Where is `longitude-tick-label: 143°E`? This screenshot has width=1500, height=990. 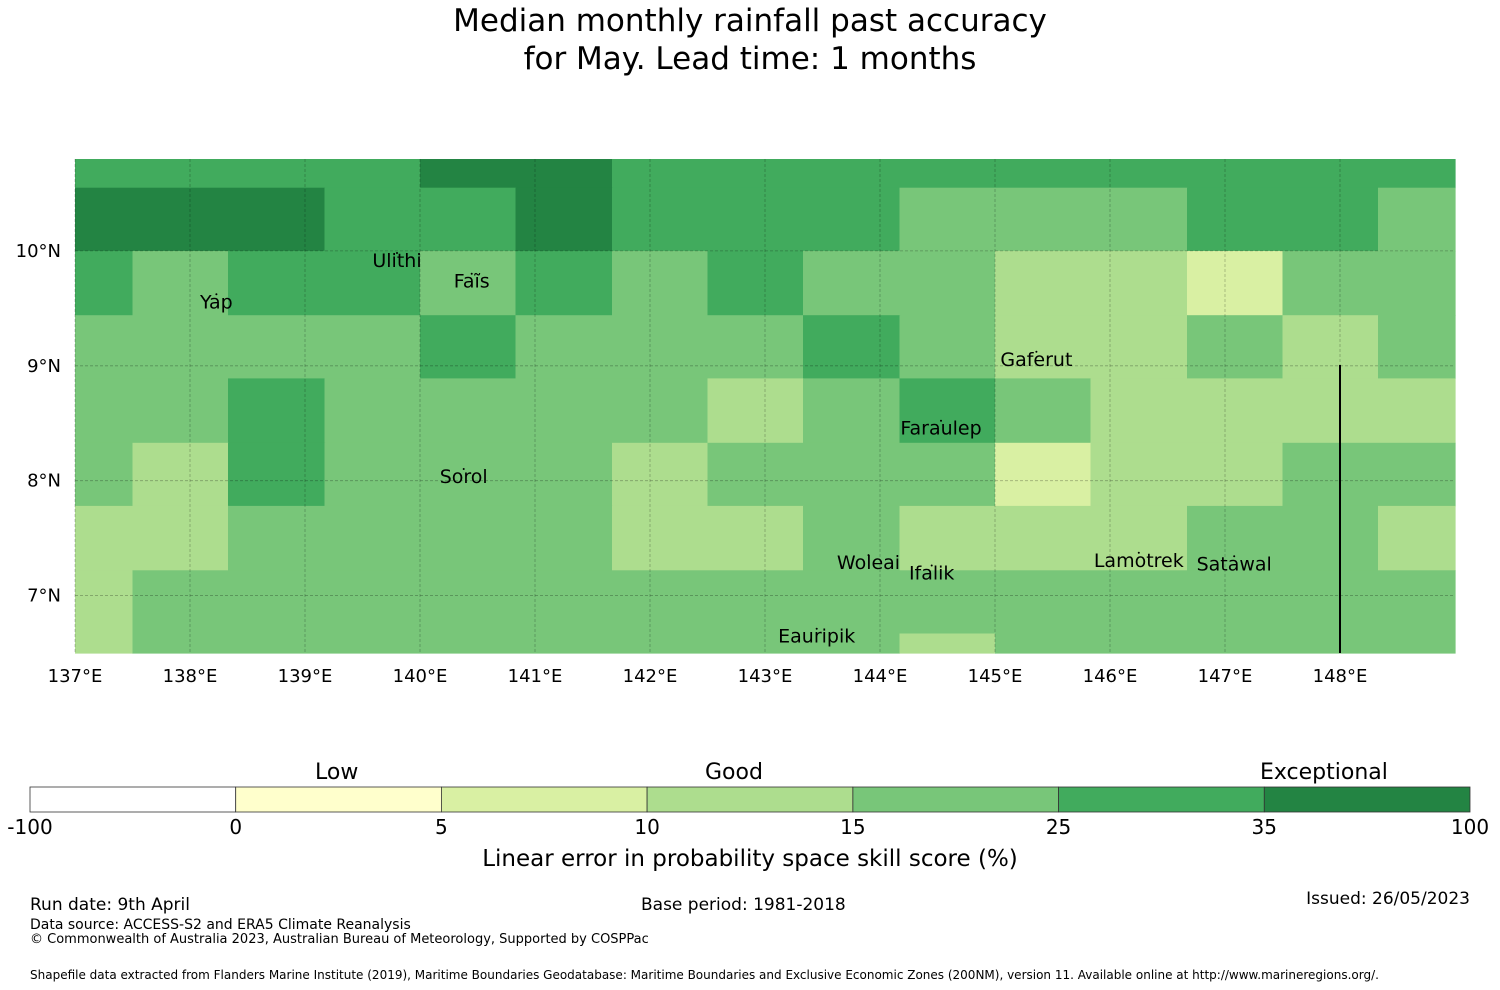 longitude-tick-label: 143°E is located at coordinates (765, 676).